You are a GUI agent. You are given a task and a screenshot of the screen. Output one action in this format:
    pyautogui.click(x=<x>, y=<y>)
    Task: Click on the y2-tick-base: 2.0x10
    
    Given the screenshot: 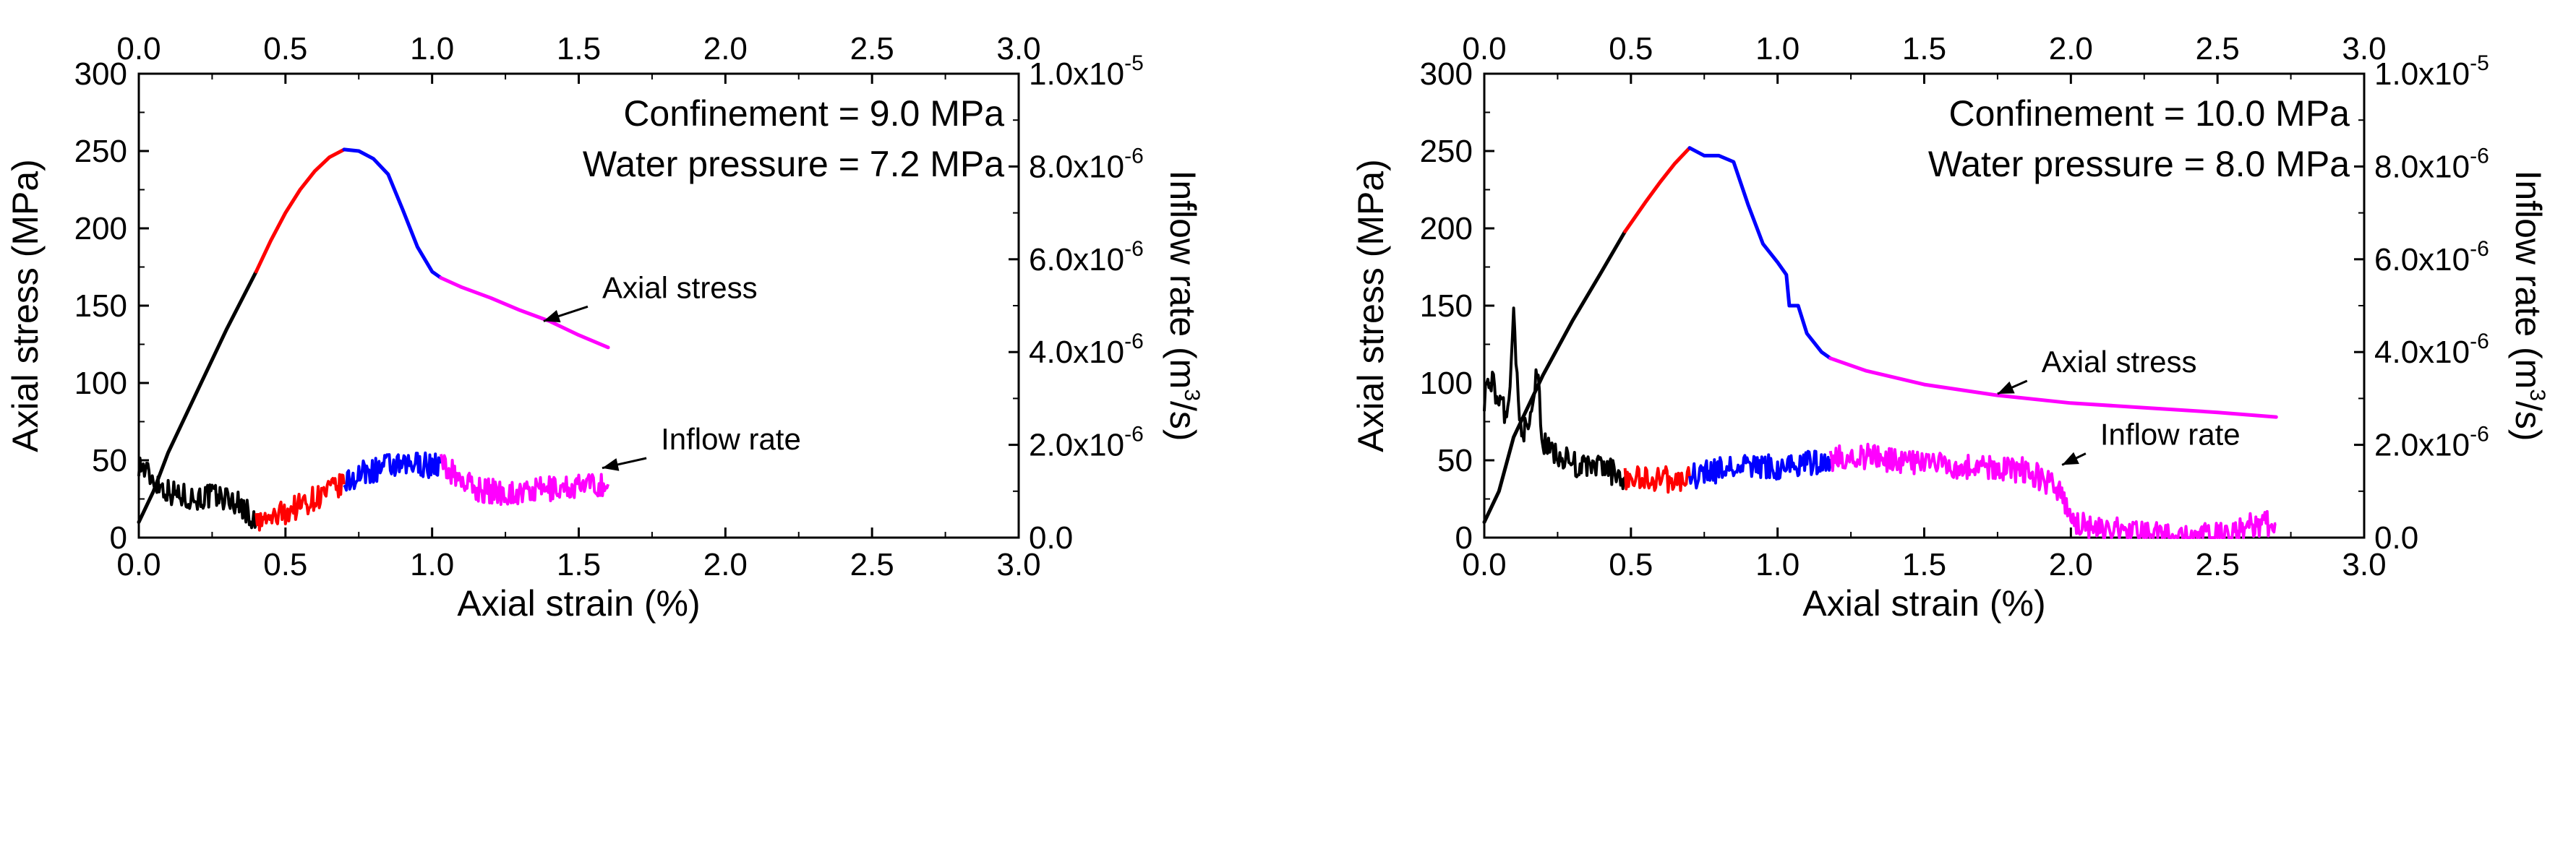 What is the action you would take?
    pyautogui.click(x=2422, y=446)
    